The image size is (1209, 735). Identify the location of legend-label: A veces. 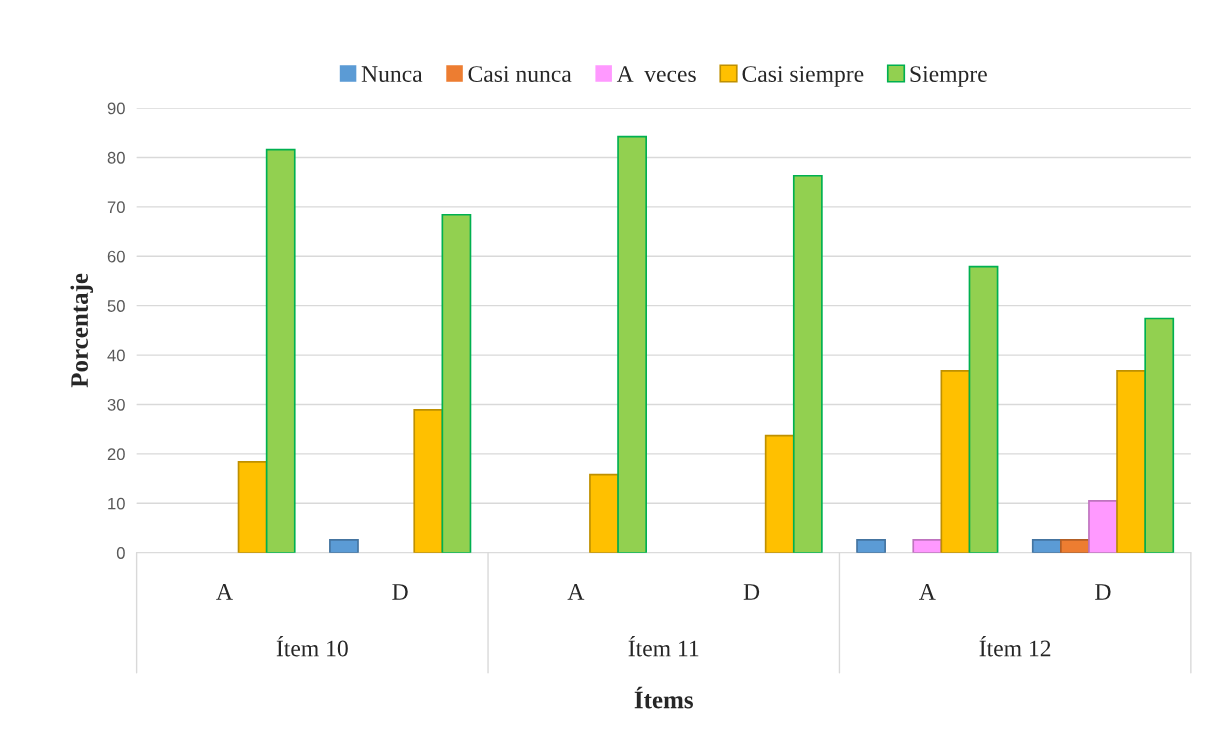
(656, 74).